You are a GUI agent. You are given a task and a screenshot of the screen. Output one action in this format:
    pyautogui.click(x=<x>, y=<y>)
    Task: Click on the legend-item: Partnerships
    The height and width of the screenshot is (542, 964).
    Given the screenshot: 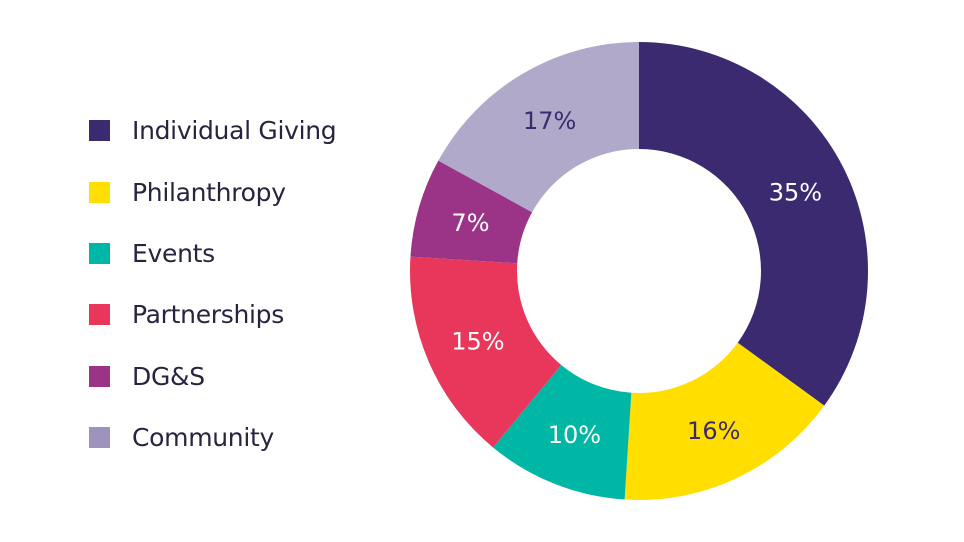 What is the action you would take?
    pyautogui.click(x=212, y=314)
    